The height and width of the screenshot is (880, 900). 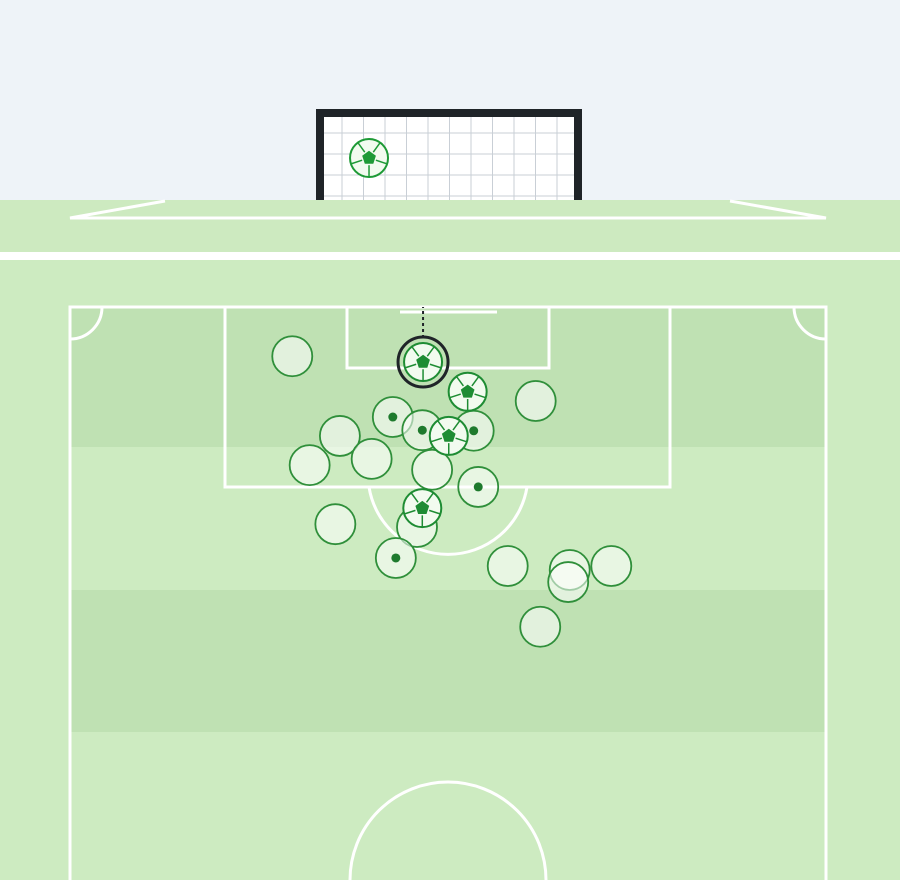 What do you see at coordinates (448, 209) in the screenshot?
I see `perspective-line` at bounding box center [448, 209].